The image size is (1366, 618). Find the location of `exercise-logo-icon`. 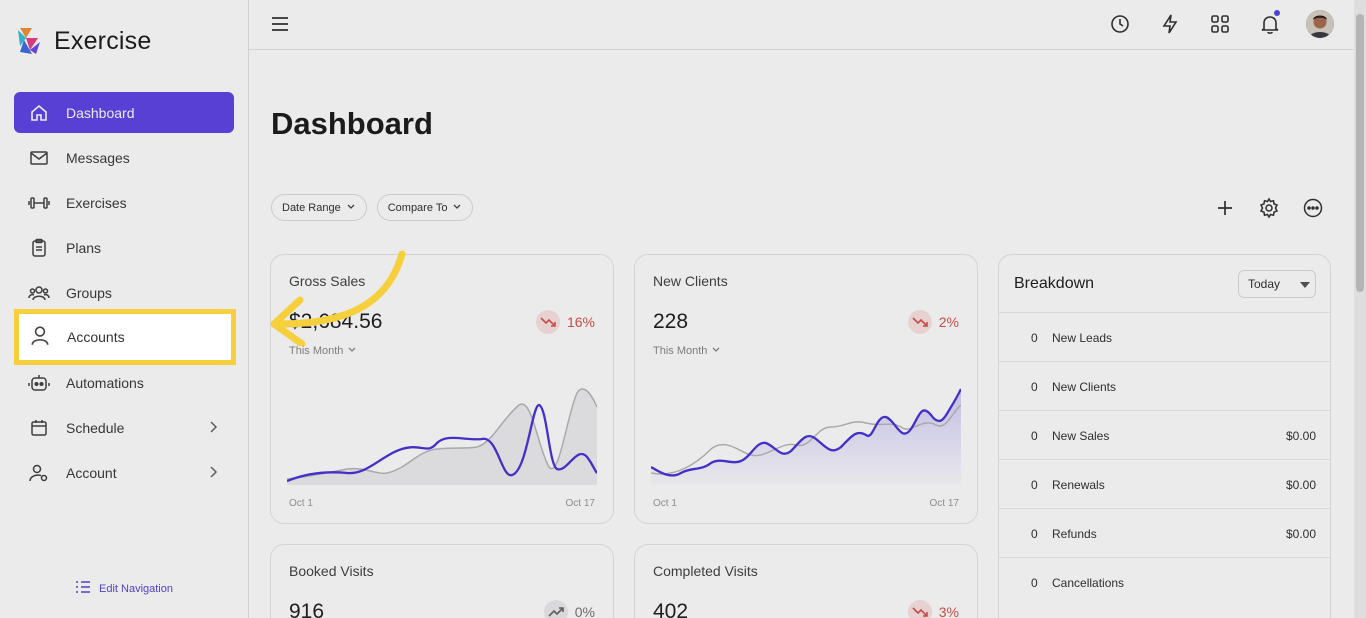

exercise-logo-icon is located at coordinates (29, 41).